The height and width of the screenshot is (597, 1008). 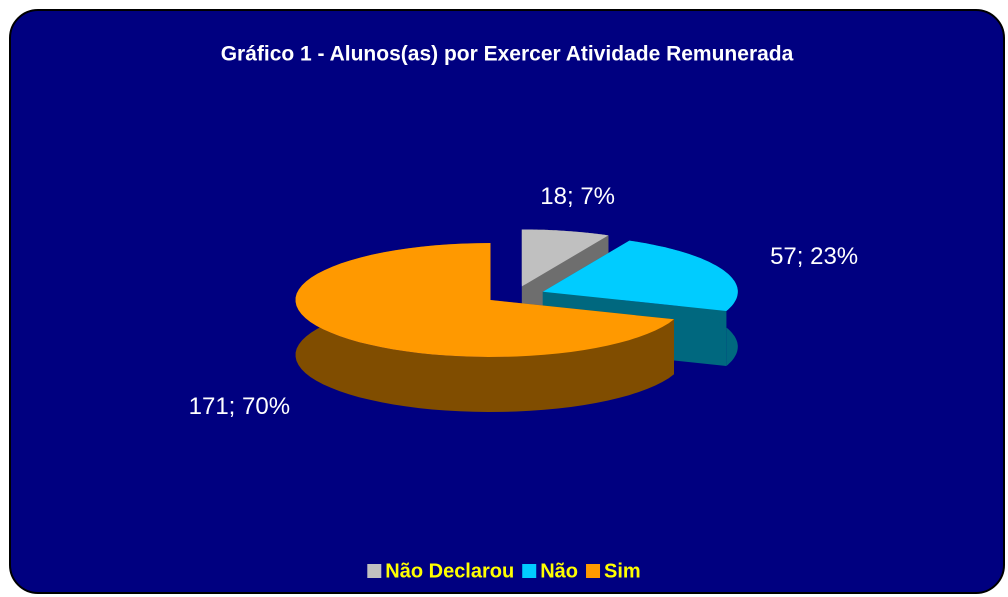 I want to click on data-label: 171; 70%, so click(x=239, y=406).